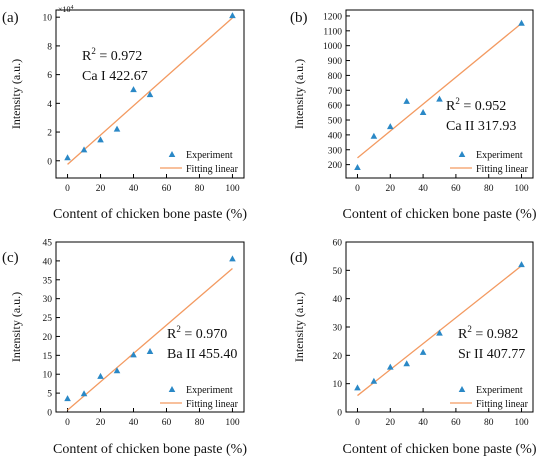  I want to click on y-tick-label: 1200, so click(332, 17).